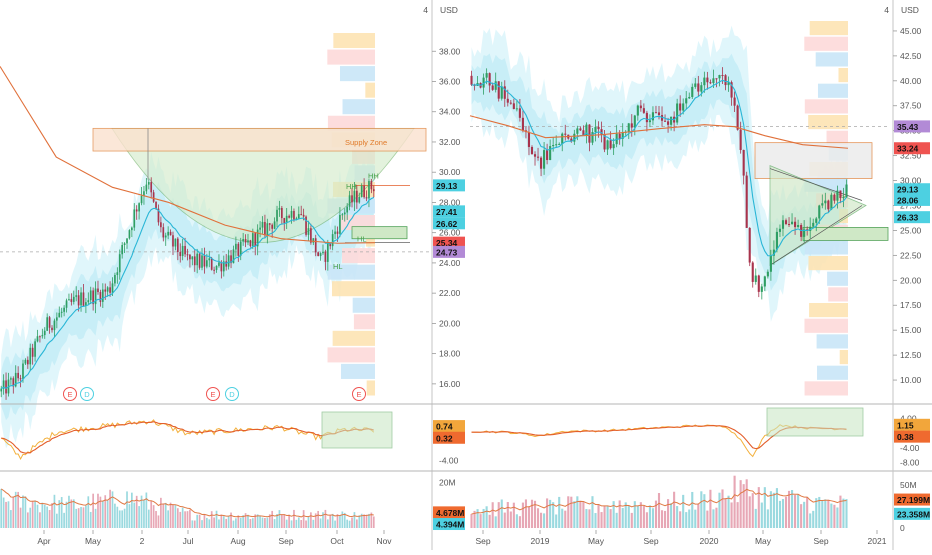 This screenshot has height=555, width=932. I want to click on right-vol-tick: 0, so click(902, 528).